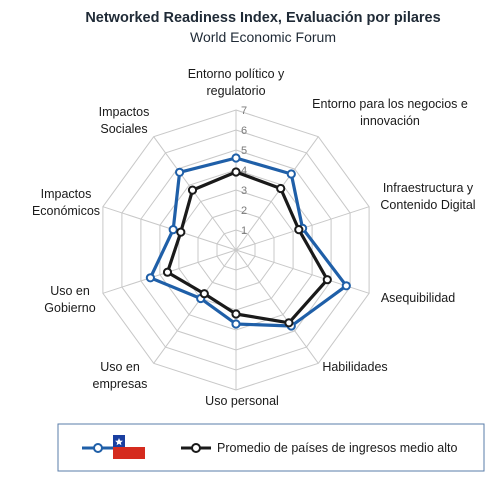 The width and height of the screenshot is (503, 487). What do you see at coordinates (120, 375) in the screenshot?
I see `category-label-7: Uso en empresas` at bounding box center [120, 375].